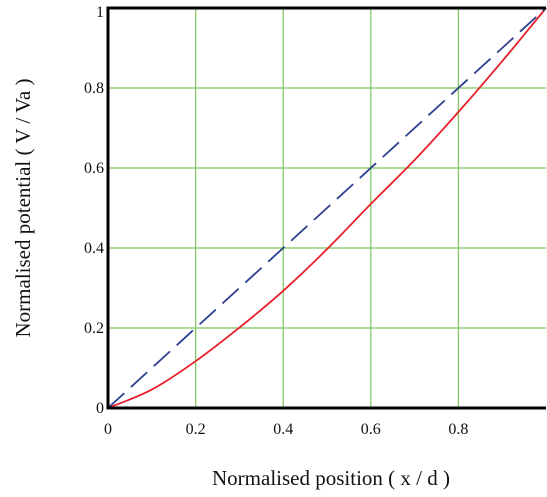  Describe the element at coordinates (458, 429) in the screenshot. I see `x-tick-label-4: 0.8` at that location.